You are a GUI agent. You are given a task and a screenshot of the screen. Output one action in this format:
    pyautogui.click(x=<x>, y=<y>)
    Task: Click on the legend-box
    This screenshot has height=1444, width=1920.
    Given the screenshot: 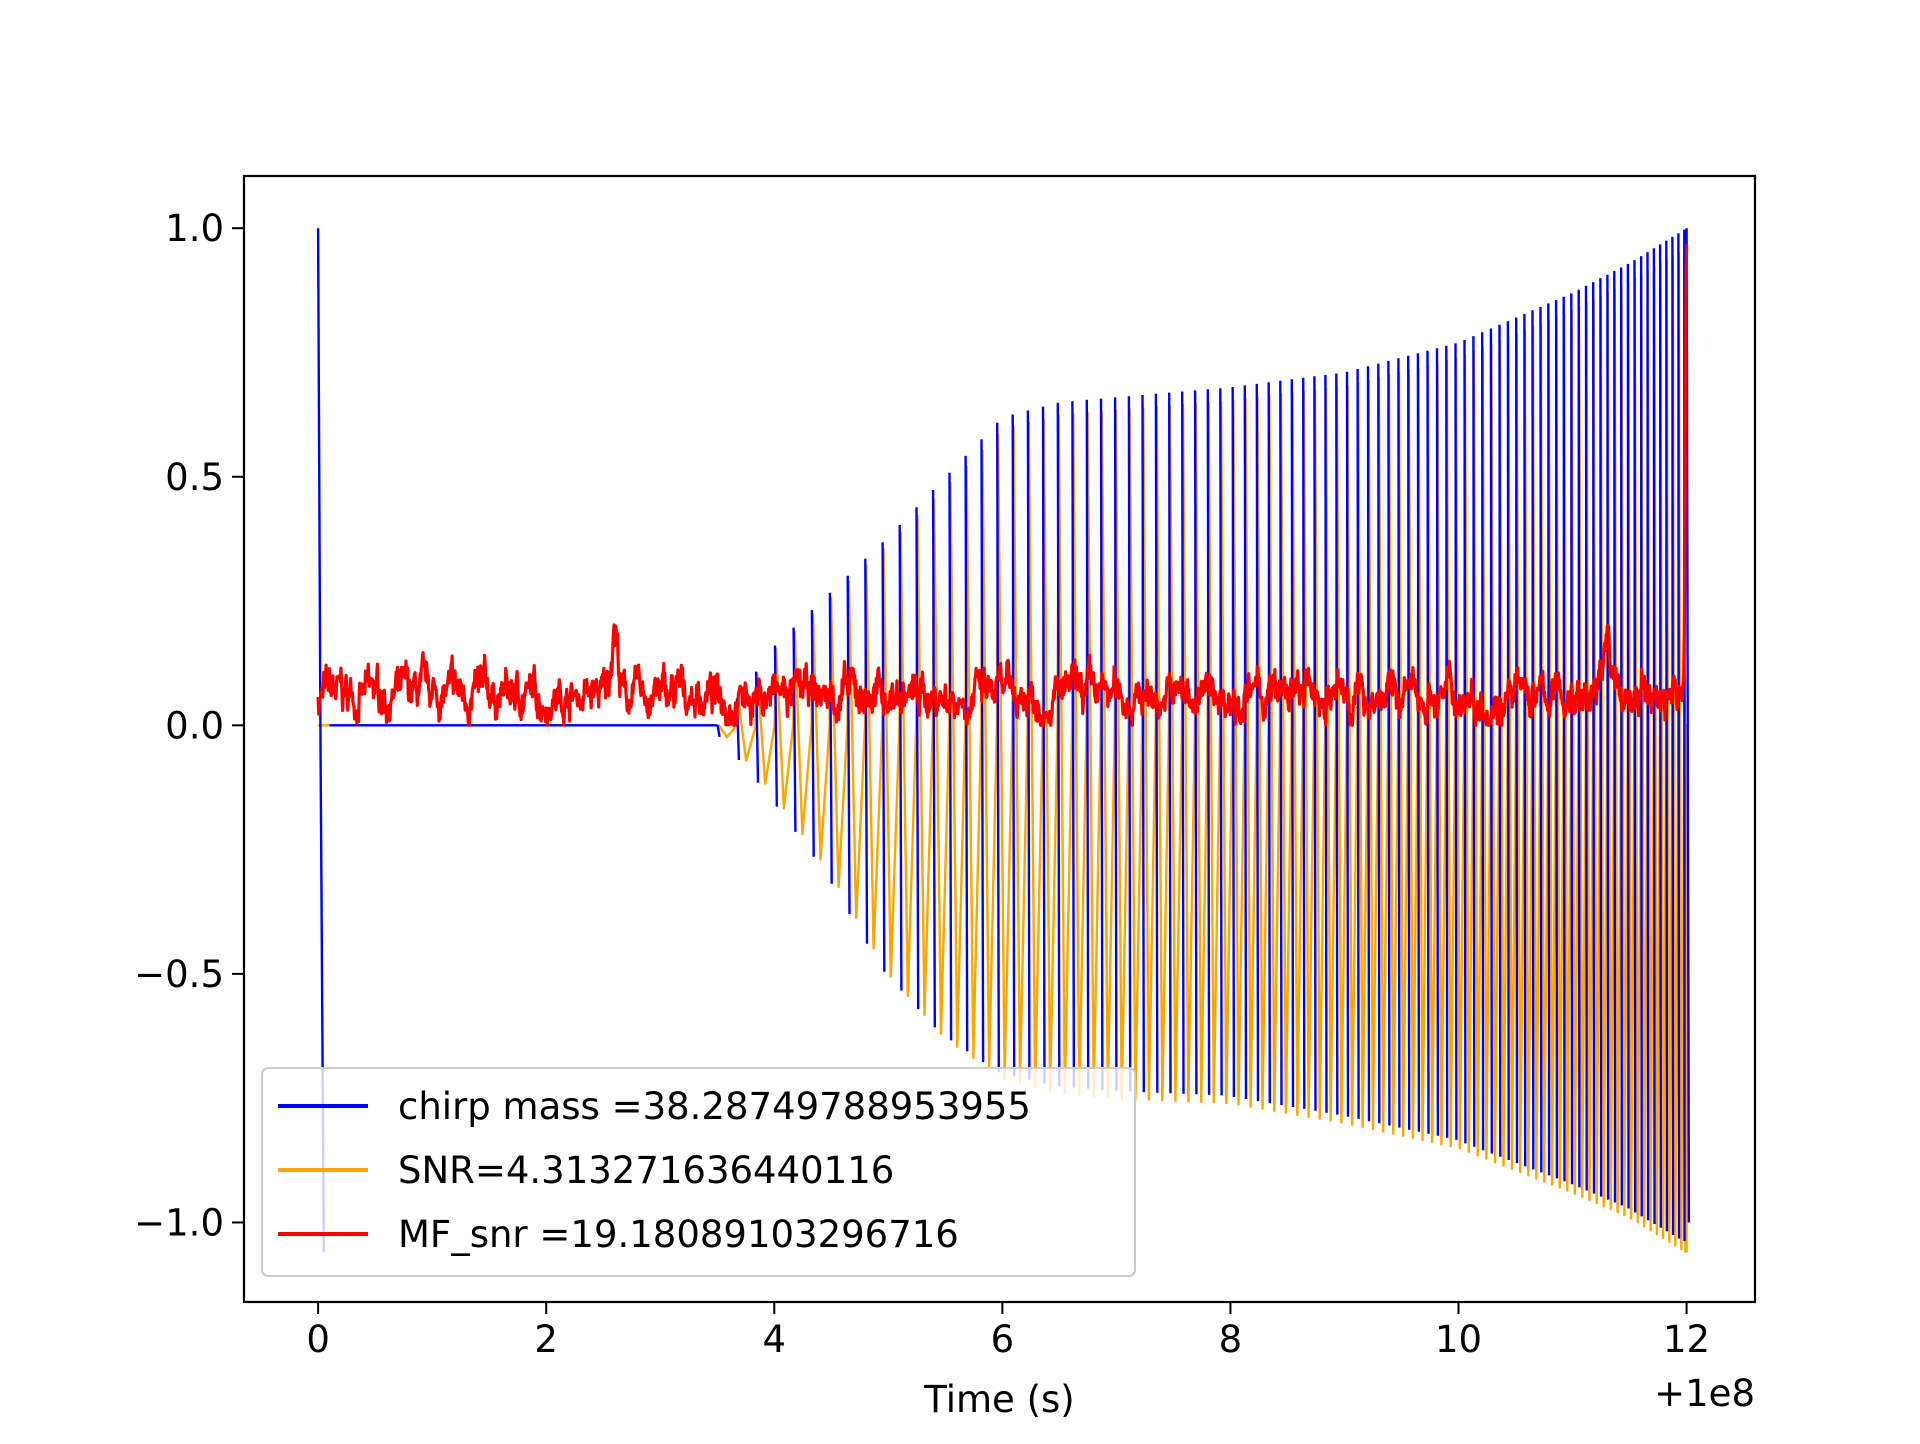 What is the action you would take?
    pyautogui.click(x=698, y=1172)
    